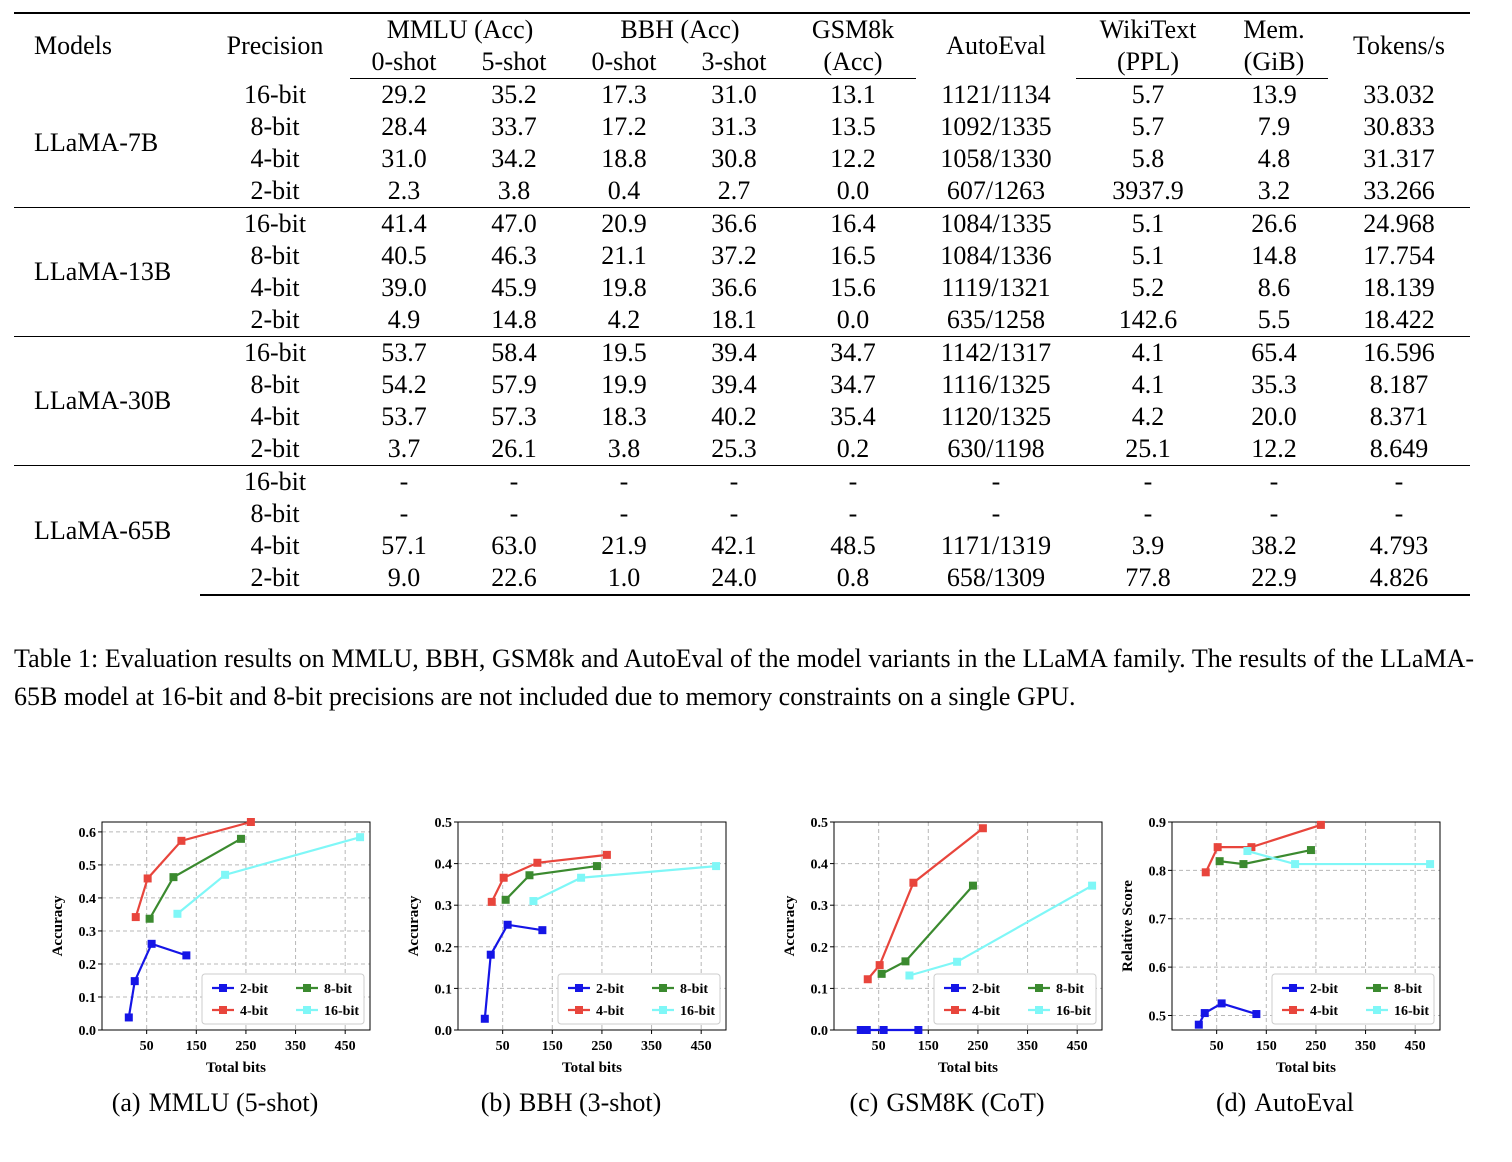 The width and height of the screenshot is (1512, 1162). Describe the element at coordinates (496, 1102) in the screenshot. I see `subcaption-tag: (b)` at that location.